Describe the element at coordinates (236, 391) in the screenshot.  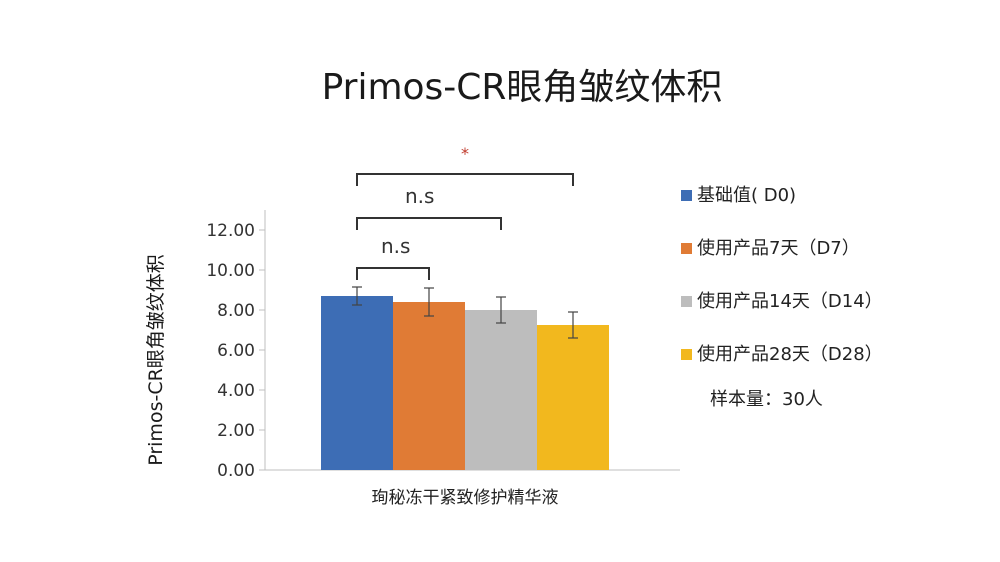
I see `y-tick-label: 4.00` at that location.